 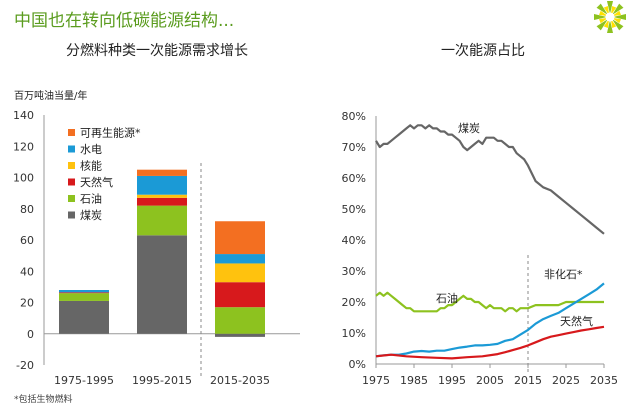 I want to click on y-tick-label: 10%, so click(x=354, y=333).